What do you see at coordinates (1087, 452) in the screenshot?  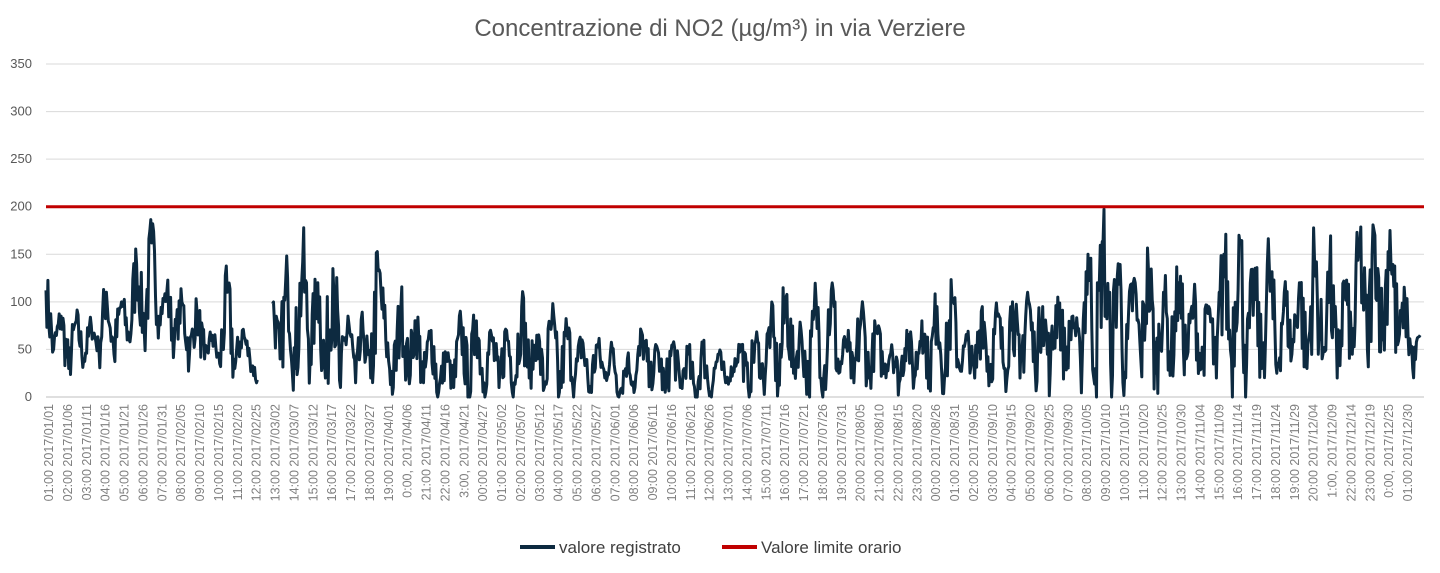 I see `x-tick-label: 08:00 2017/10/05` at bounding box center [1087, 452].